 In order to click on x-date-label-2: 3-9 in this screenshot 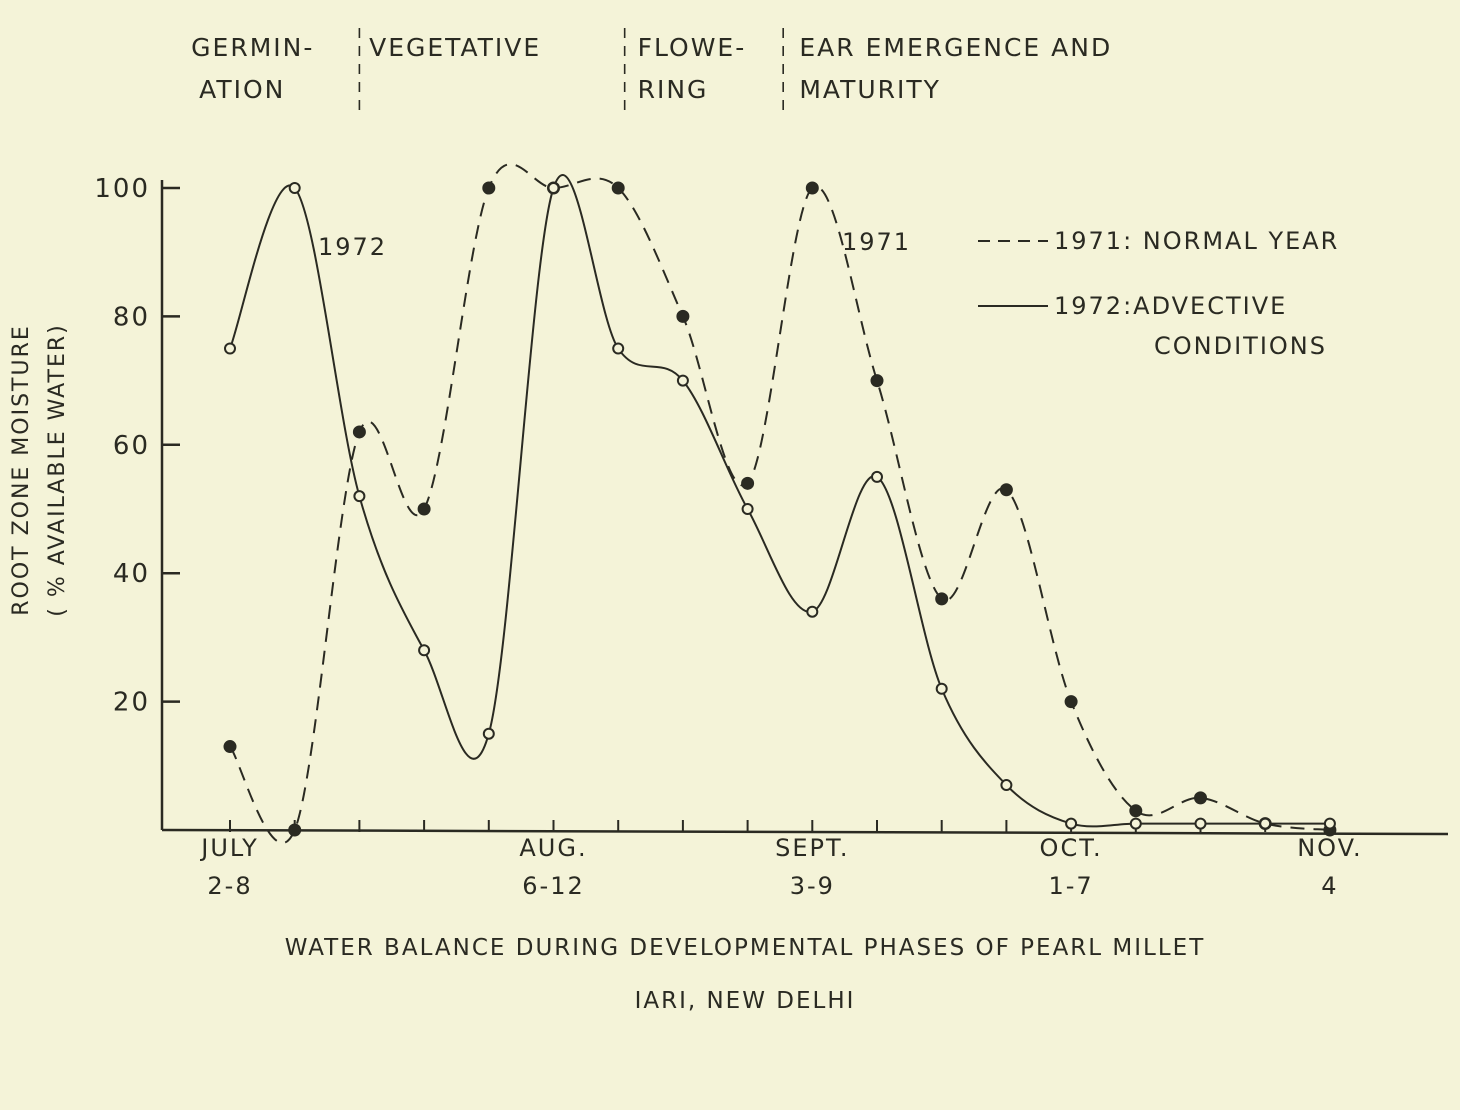, I will do `click(812, 886)`.